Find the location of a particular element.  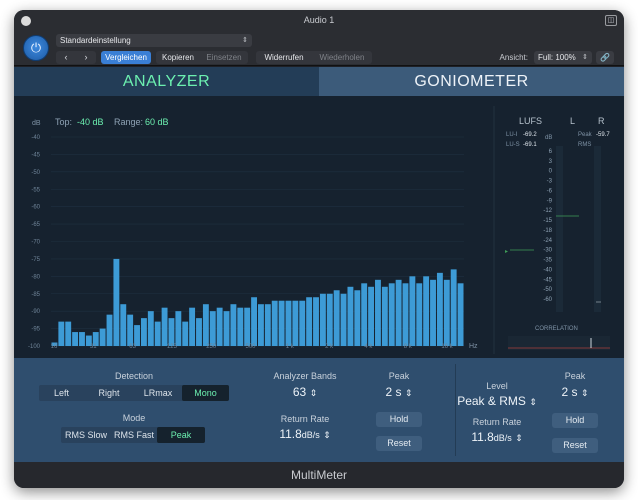

x-tick-label: 250 is located at coordinates (211, 347).